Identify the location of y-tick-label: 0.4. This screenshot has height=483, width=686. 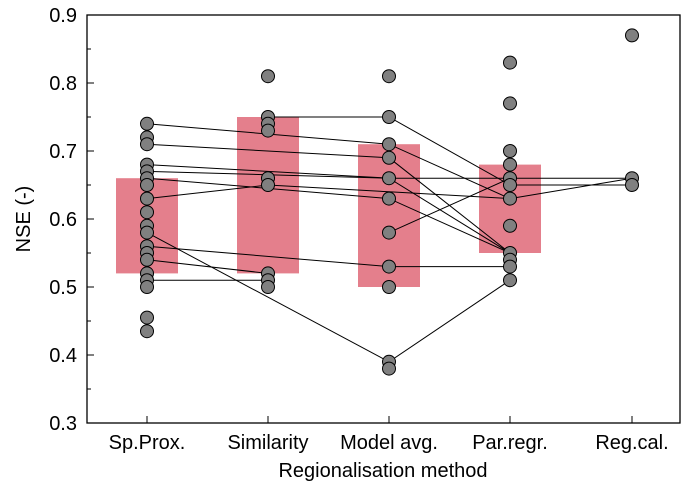
(63, 356).